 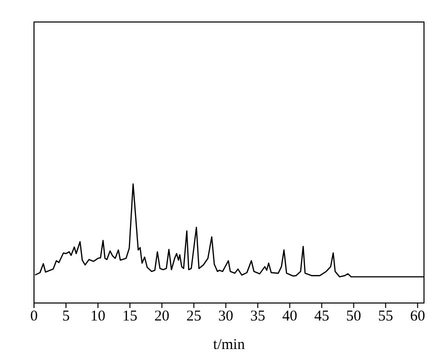 What do you see at coordinates (226, 316) in the screenshot?
I see `x-tick-label: 30` at bounding box center [226, 316].